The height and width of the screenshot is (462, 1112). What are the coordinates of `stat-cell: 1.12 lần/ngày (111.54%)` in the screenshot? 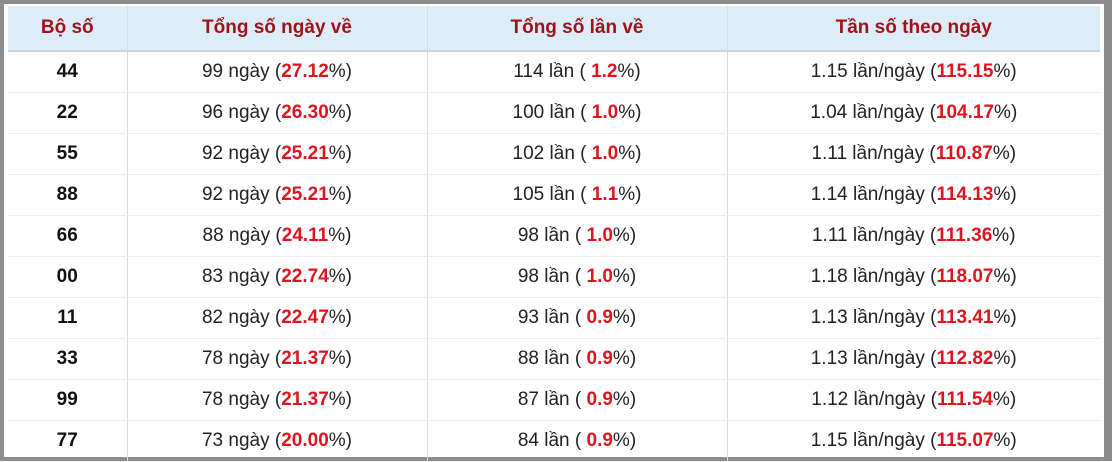 It's located at (913, 400).